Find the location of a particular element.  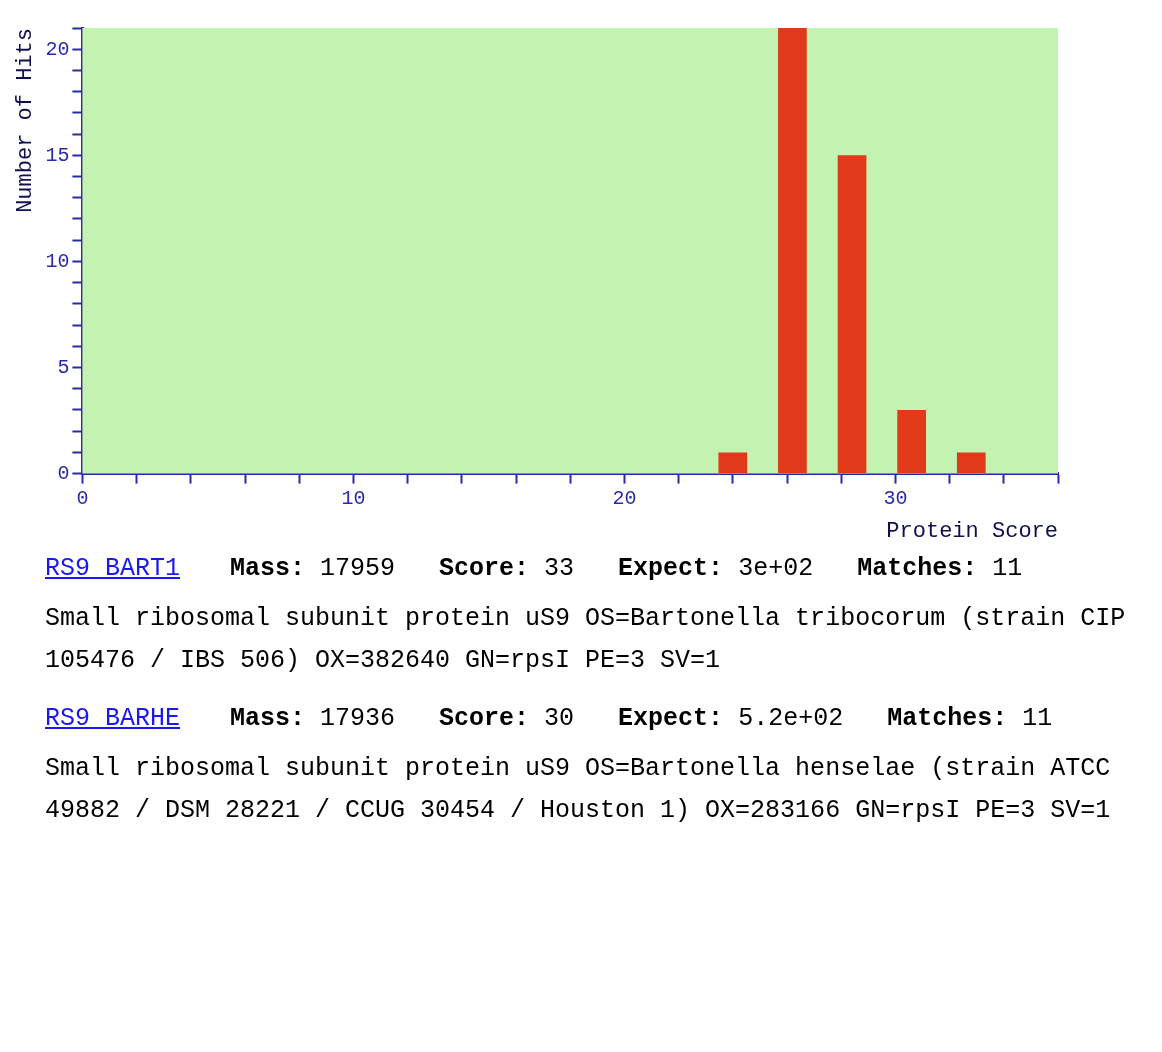

text: Mass: 17936 is located at coordinates (313, 718).